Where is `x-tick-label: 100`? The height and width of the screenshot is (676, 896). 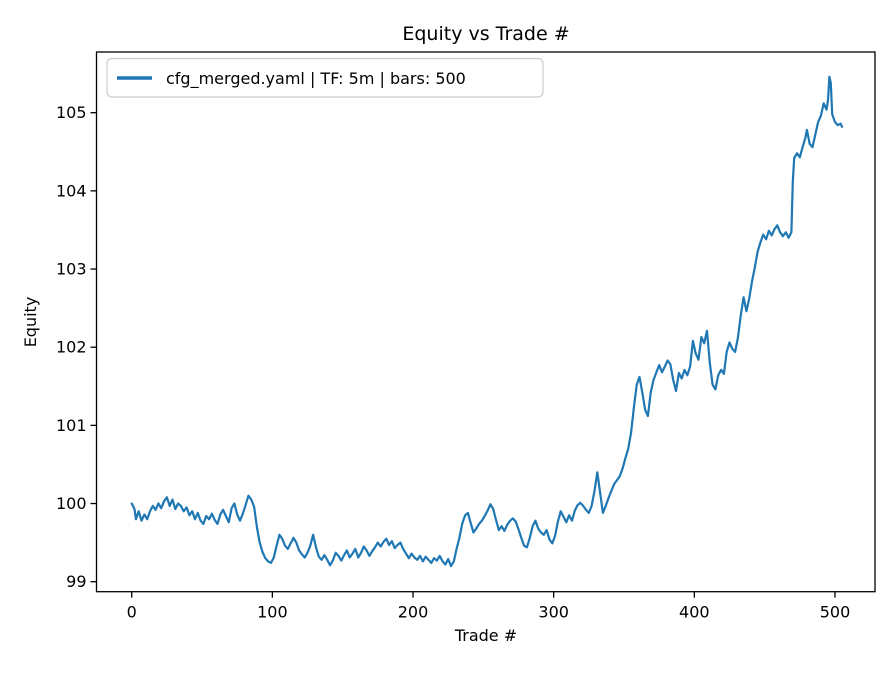 x-tick-label: 100 is located at coordinates (272, 612).